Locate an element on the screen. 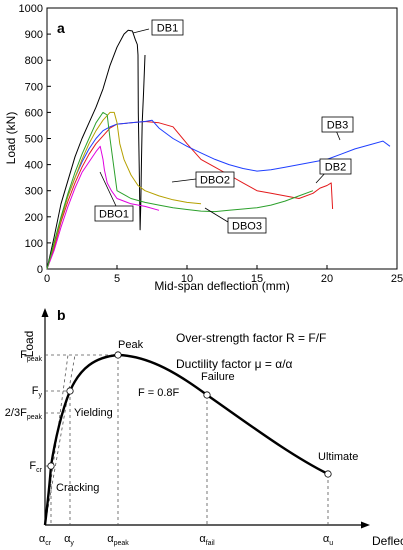 This screenshot has width=403, height=550. ductility-text: Ductility factor μ = α/α is located at coordinates (234, 364).